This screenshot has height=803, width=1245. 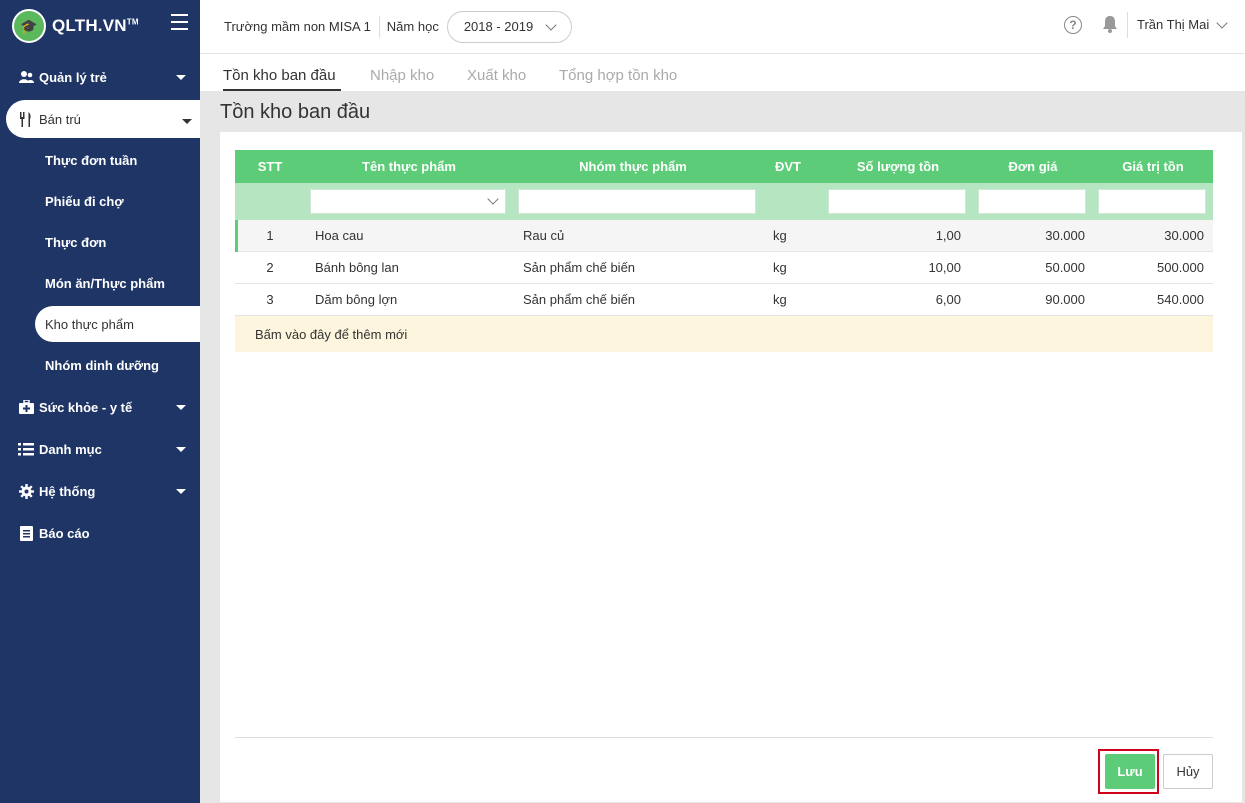 I want to click on logo-text: QLTH.VN, so click(x=89, y=25).